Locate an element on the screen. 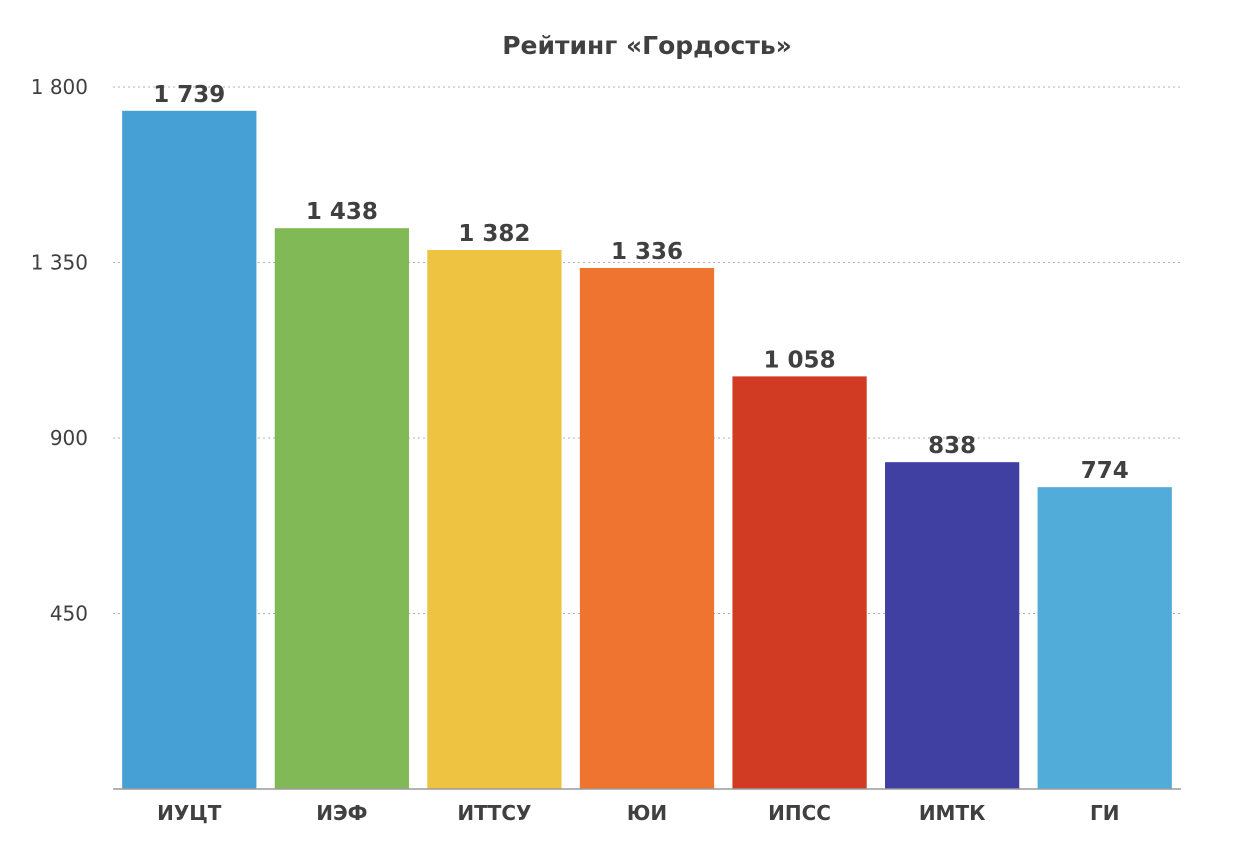 The height and width of the screenshot is (862, 1260). y-axis-ticks: 450 900 1 350 1 800 is located at coordinates (59, 350).